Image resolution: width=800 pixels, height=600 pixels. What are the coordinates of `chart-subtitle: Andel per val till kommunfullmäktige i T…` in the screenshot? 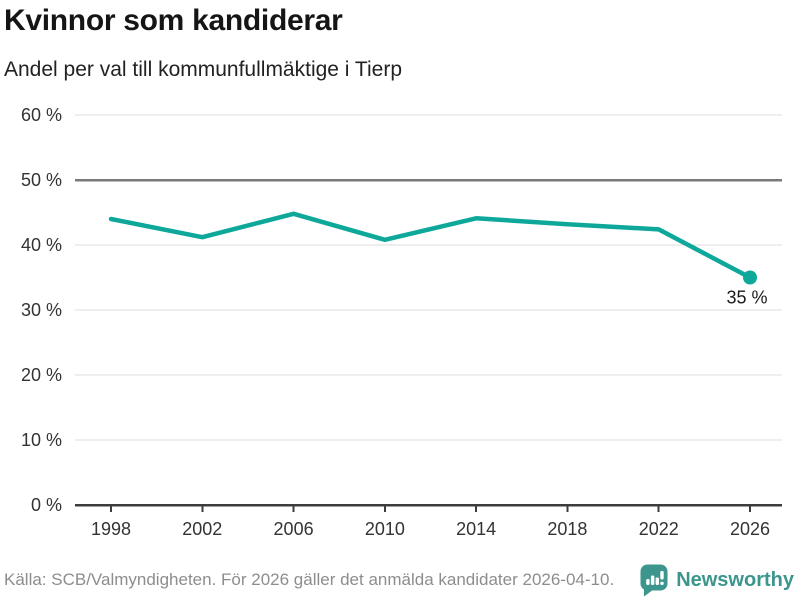 It's located at (203, 69).